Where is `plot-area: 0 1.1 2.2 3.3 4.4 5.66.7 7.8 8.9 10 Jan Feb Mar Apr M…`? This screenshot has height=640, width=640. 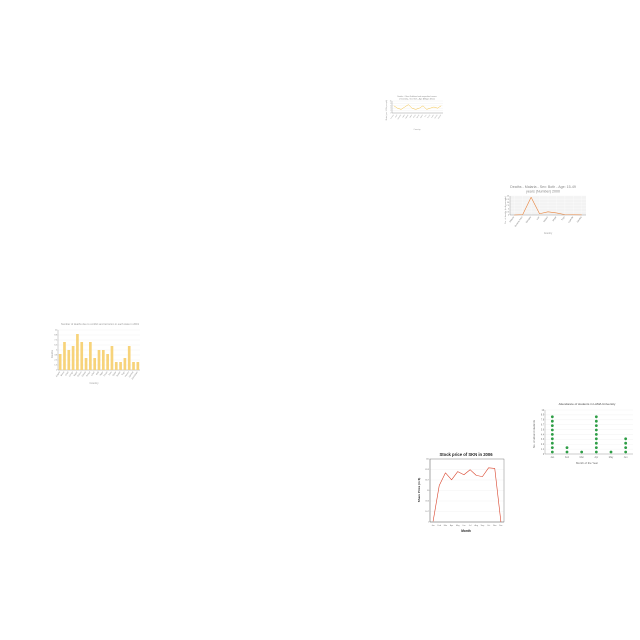
plot-area: 0 1.1 2.2 3.3 4.4 5.66.7 7.8 8.9 10 Jan Feb Mar Apr M… is located at coordinates (587, 434).